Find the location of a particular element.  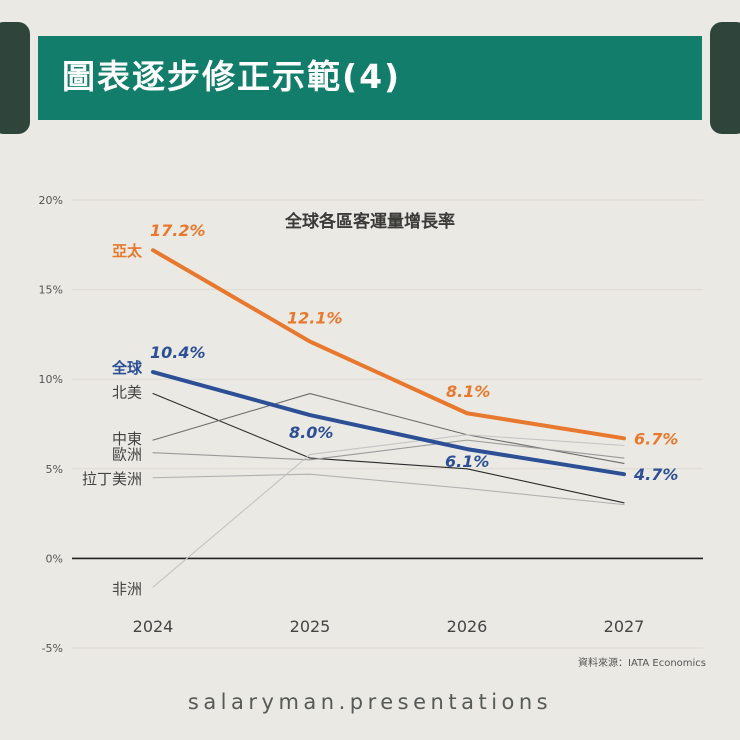

series-line-全球 is located at coordinates (388, 423).